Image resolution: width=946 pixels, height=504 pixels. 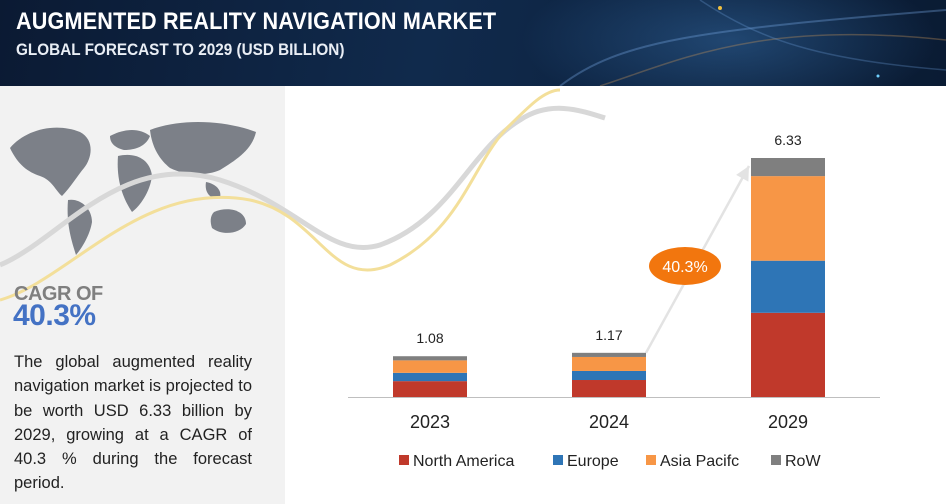 What do you see at coordinates (609, 388) in the screenshot?
I see `bar-2024-north-america` at bounding box center [609, 388].